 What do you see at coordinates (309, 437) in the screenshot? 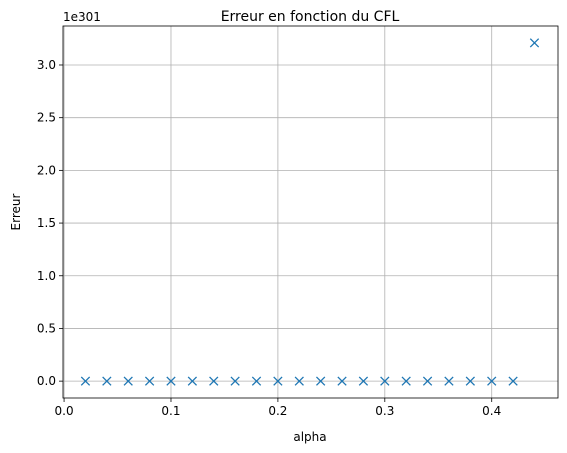
I see `x-axis-title: alpha` at bounding box center [309, 437].